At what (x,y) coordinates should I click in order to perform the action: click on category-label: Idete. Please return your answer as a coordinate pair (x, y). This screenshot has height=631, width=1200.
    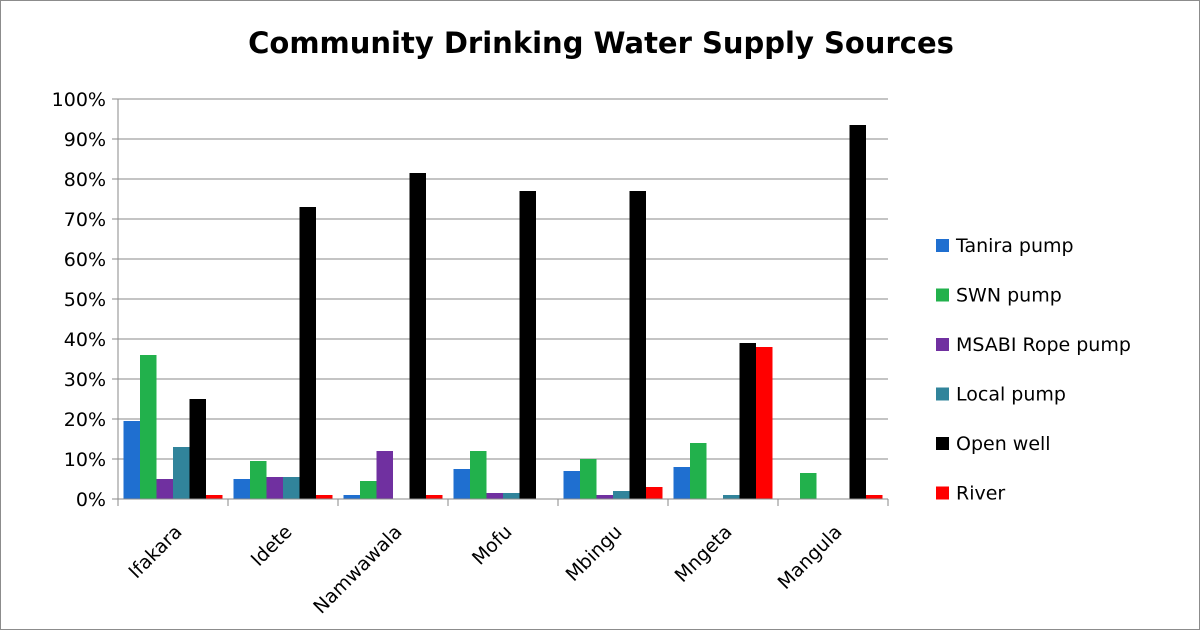
    Looking at the image, I should click on (272, 546).